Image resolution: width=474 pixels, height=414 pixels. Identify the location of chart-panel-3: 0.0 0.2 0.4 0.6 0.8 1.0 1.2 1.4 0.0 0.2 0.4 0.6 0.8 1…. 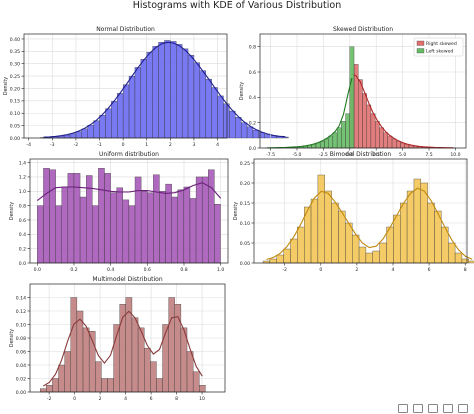
(119, 212).